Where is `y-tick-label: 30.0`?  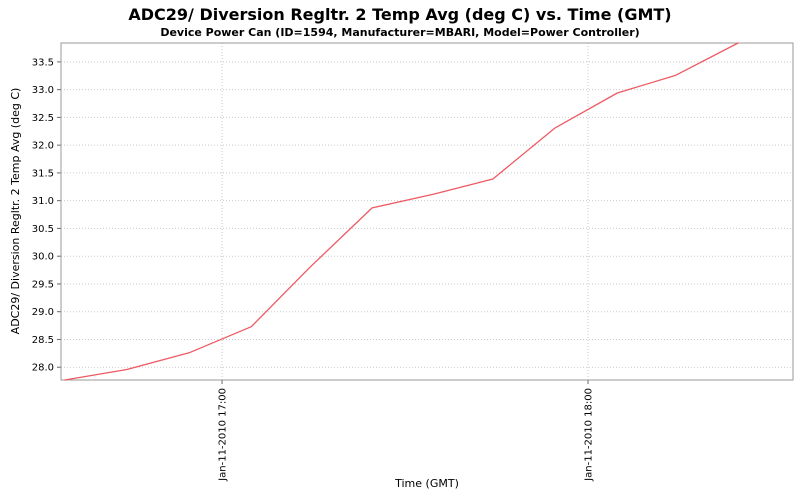
y-tick-label: 30.0 is located at coordinates (43, 257).